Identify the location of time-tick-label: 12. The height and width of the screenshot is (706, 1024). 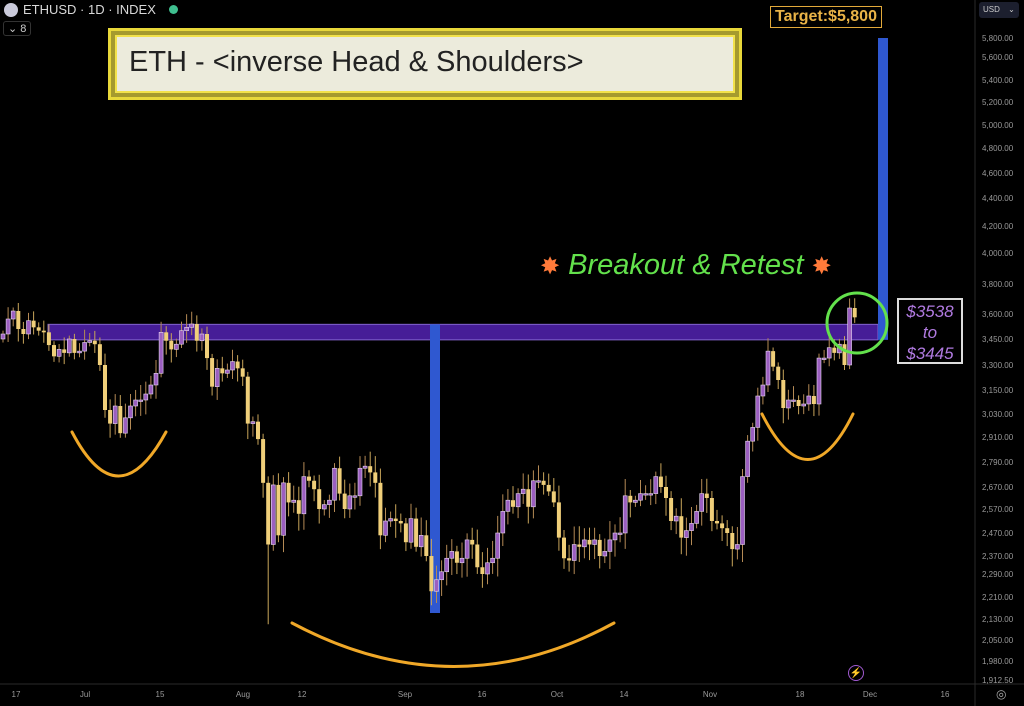
(302, 694).